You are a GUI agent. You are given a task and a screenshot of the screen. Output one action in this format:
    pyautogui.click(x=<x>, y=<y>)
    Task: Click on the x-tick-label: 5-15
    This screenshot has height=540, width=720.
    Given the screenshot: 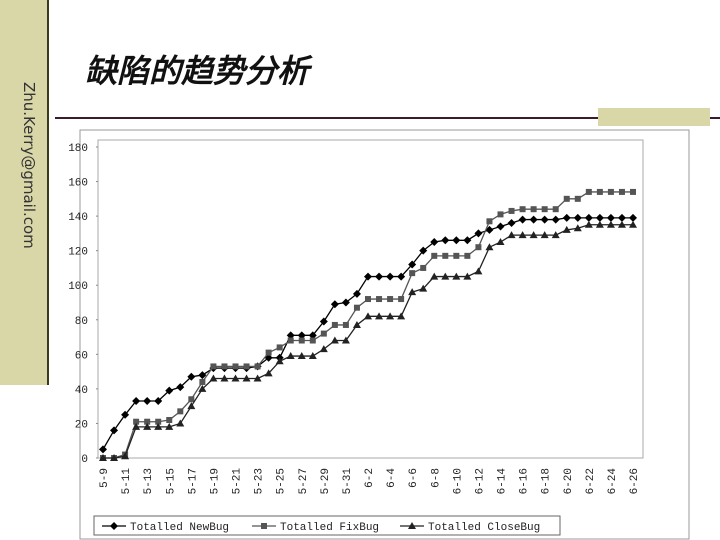 What is the action you would take?
    pyautogui.click(x=171, y=481)
    